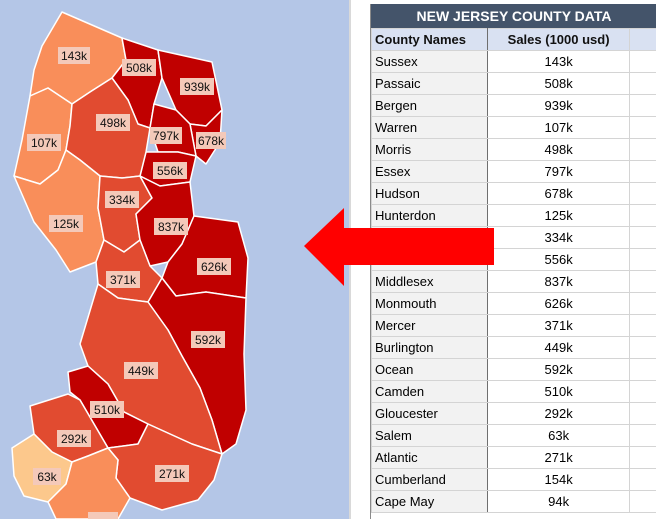 The image size is (656, 519). What do you see at coordinates (430, 105) in the screenshot?
I see `cell-county-name: Bergen` at bounding box center [430, 105].